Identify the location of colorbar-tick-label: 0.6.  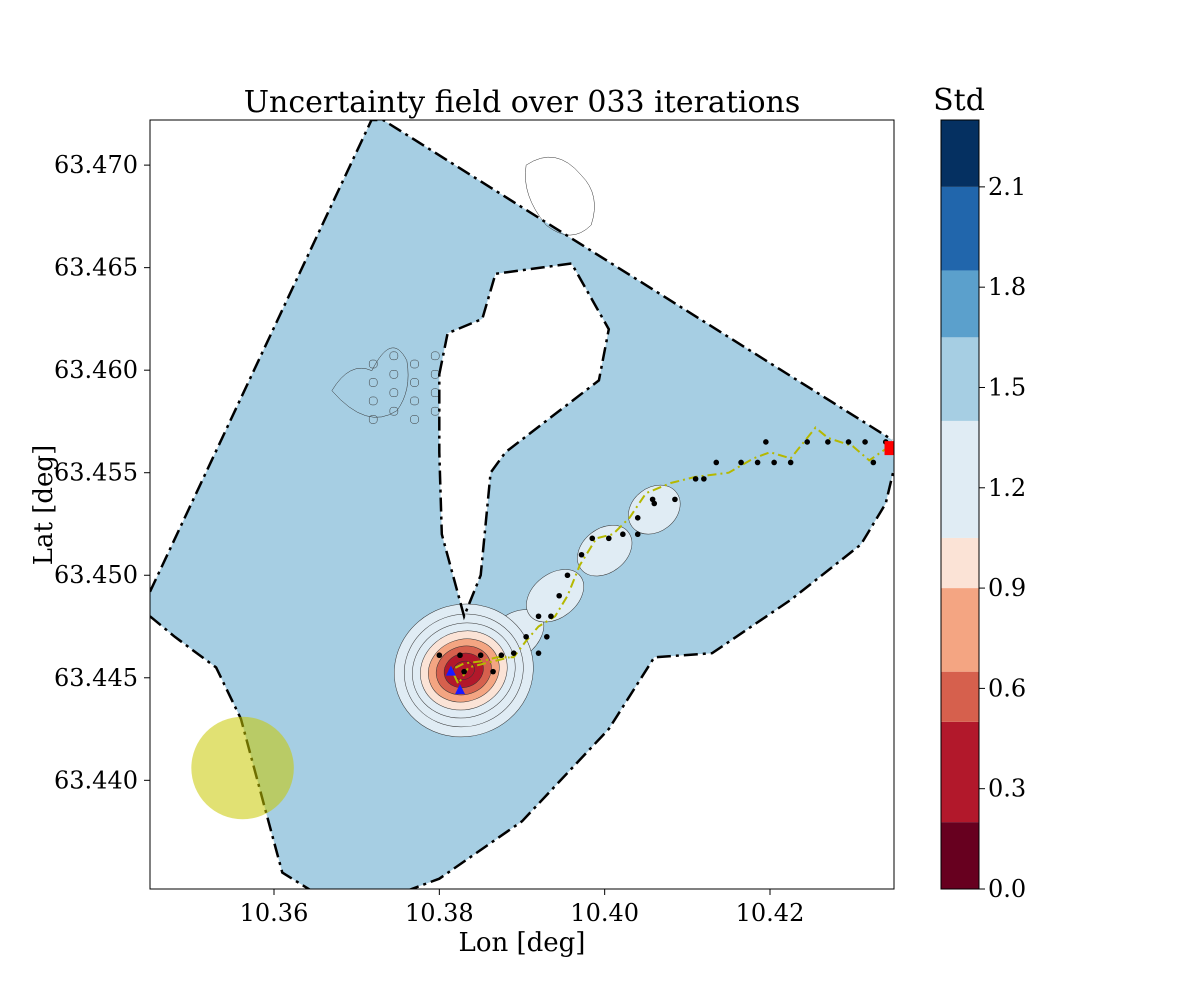
(1007, 688).